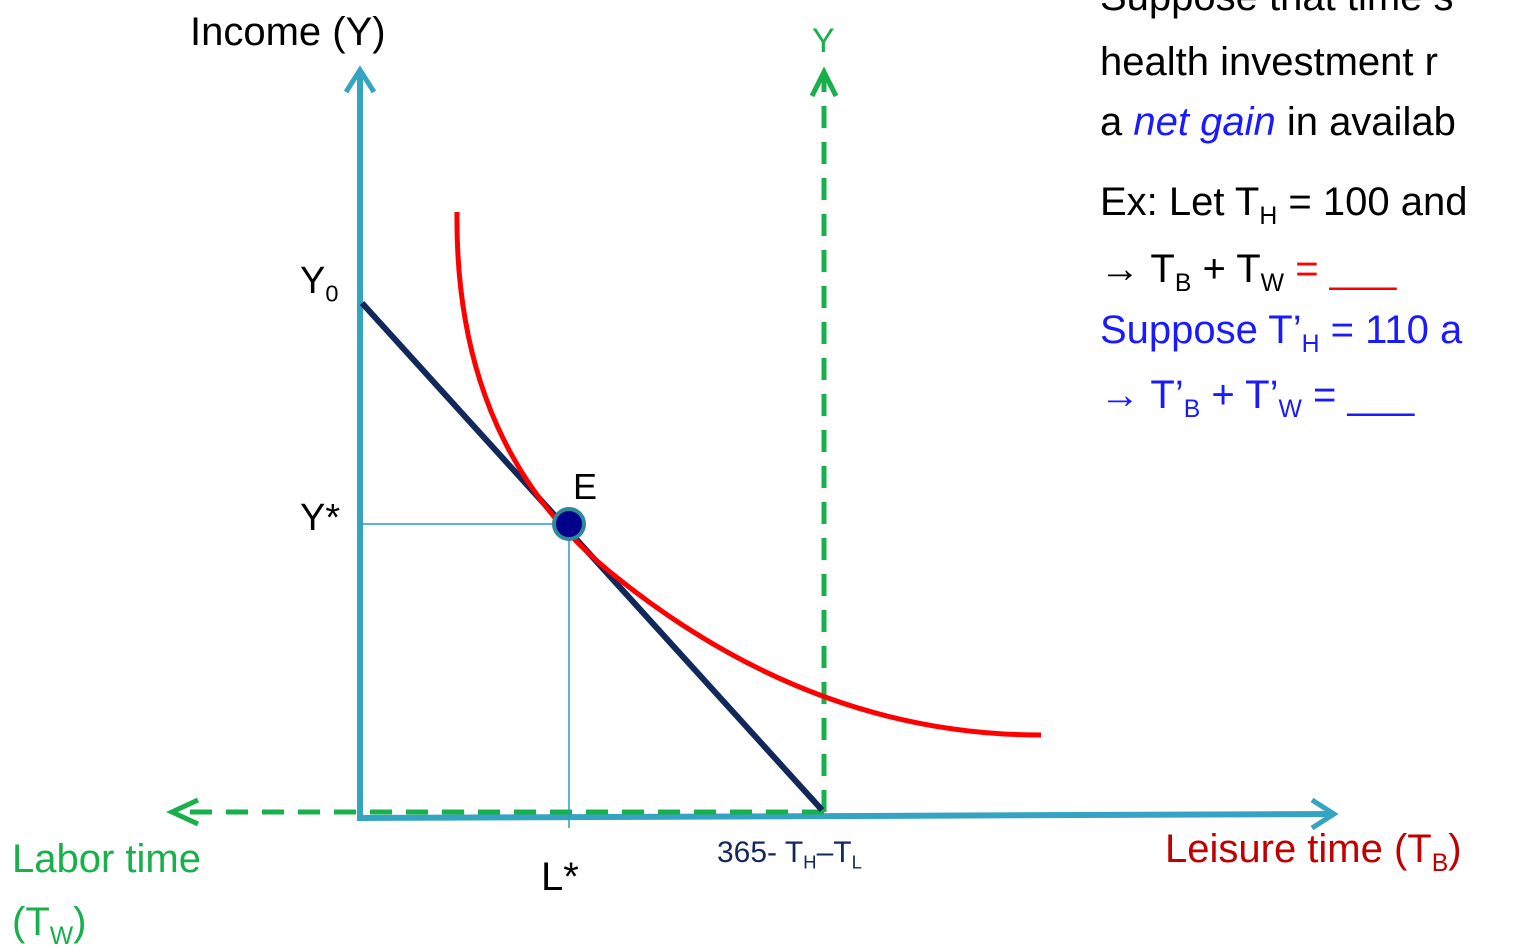  I want to click on labor-label: (TW), so click(49, 924).